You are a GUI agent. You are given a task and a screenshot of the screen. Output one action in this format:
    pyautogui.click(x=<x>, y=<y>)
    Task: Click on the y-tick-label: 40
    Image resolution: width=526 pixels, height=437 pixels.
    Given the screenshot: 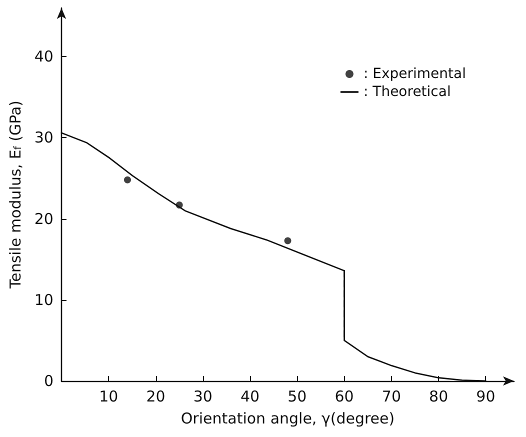 What is the action you would take?
    pyautogui.click(x=44, y=57)
    